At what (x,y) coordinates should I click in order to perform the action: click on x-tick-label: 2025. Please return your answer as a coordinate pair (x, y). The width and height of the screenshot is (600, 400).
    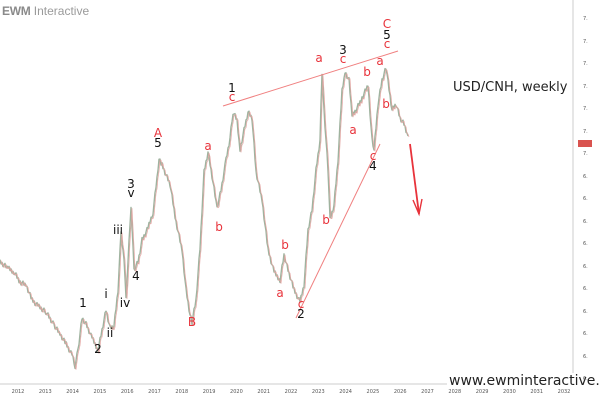
    Looking at the image, I should click on (373, 392).